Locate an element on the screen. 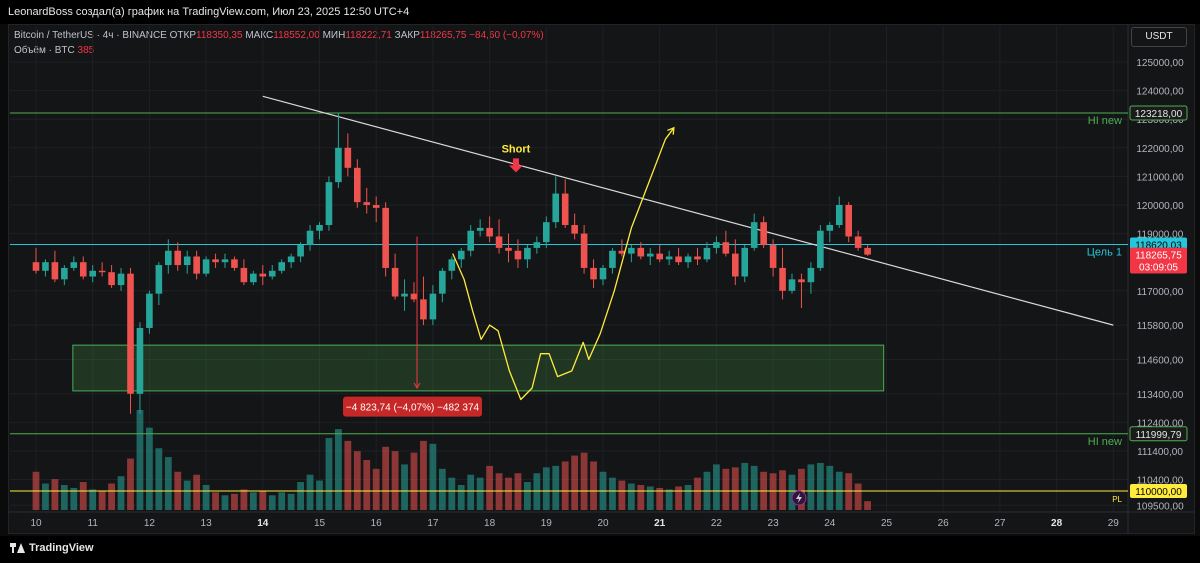 This screenshot has height=563, width=1200. legend-volume: 385 is located at coordinates (86, 50).